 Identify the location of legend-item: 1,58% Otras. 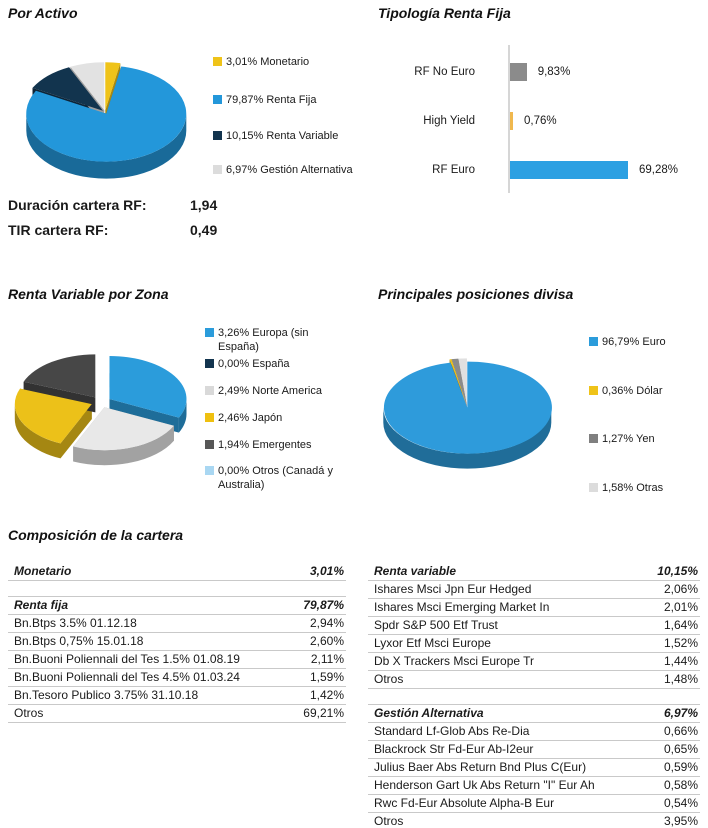
(648, 488).